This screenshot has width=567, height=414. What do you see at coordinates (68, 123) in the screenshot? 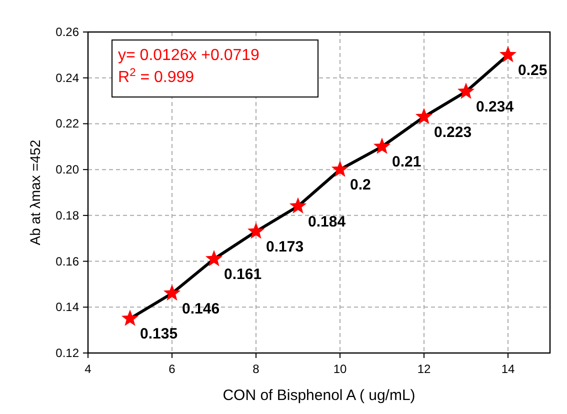
I see `y-tick-label: 0.22` at bounding box center [68, 123].